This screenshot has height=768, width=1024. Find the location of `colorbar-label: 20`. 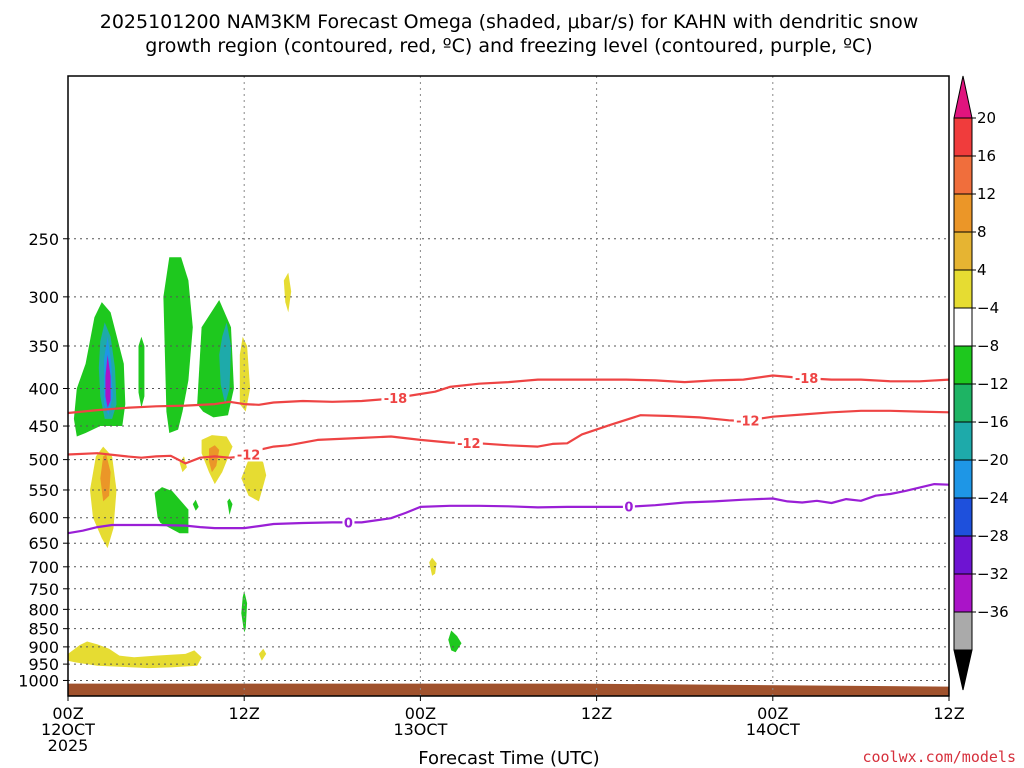

colorbar-label: 20 is located at coordinates (986, 118).